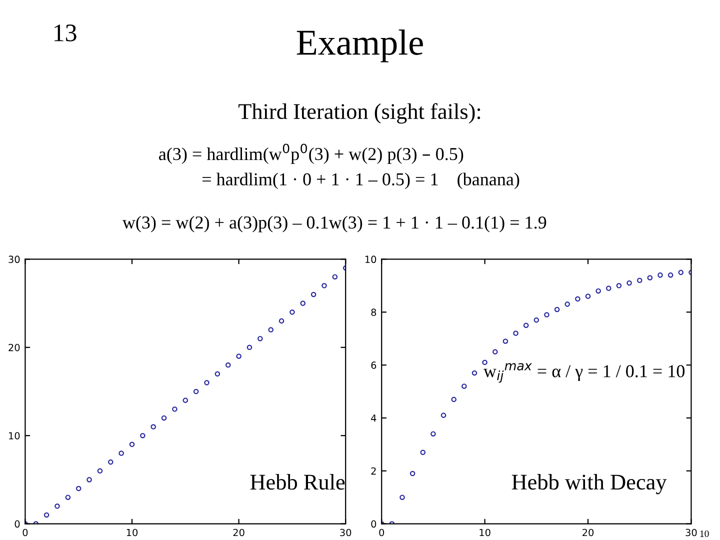 Image resolution: width=720 pixels, height=540 pixels. Describe the element at coordinates (373, 365) in the screenshot. I see `y-tick-label: 6` at that location.